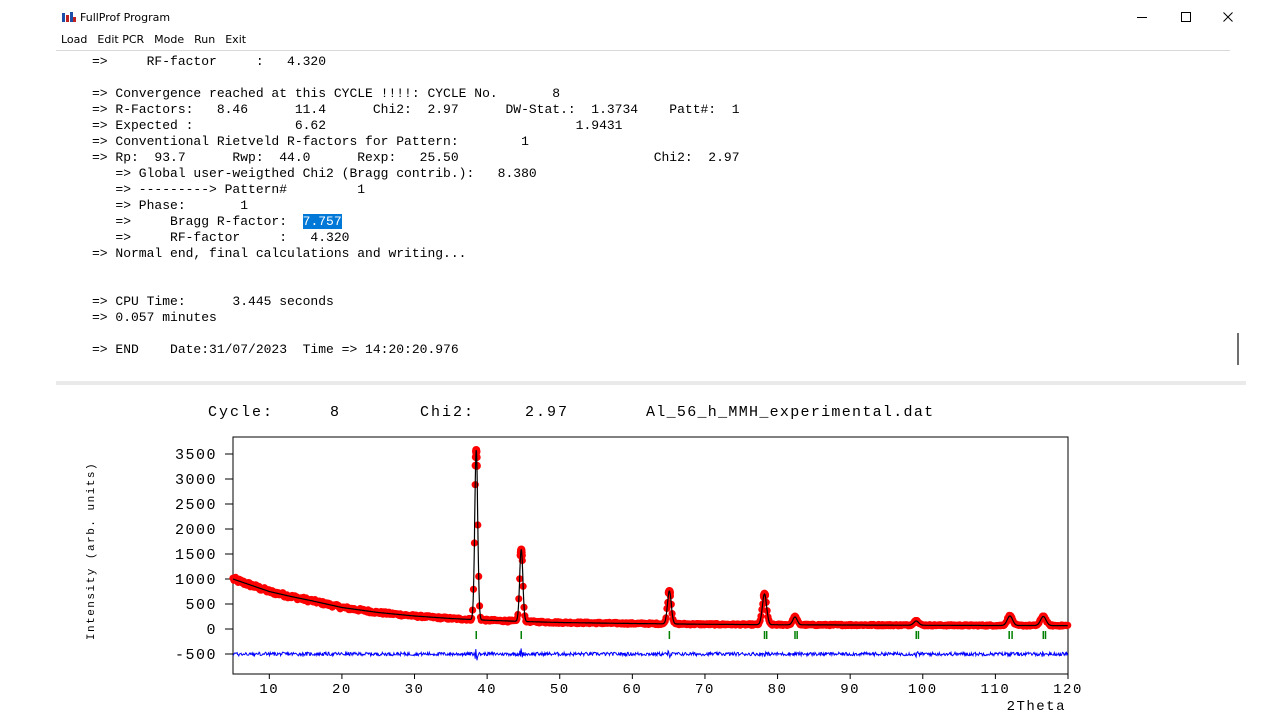 This screenshot has height=725, width=1280. Describe the element at coordinates (705, 690) in the screenshot. I see `x-tick-label: 70` at that location.